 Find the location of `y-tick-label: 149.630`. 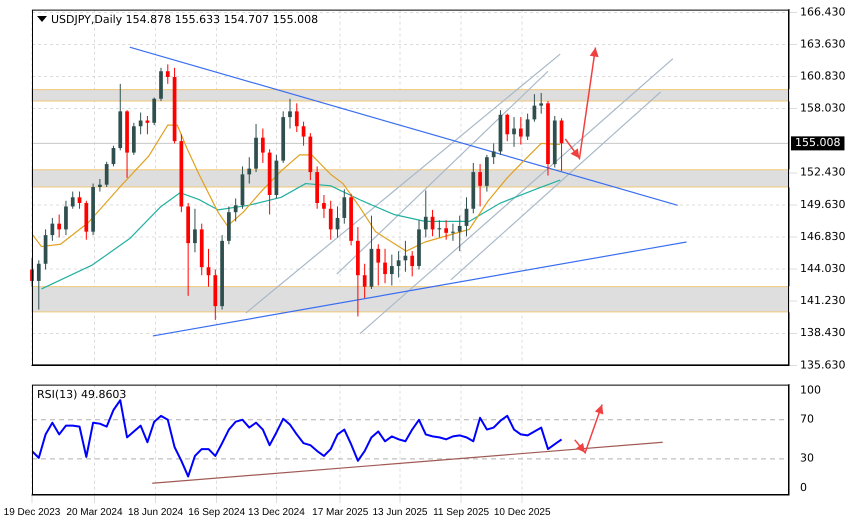

y-tick-label: 149.630 is located at coordinates (823, 204).